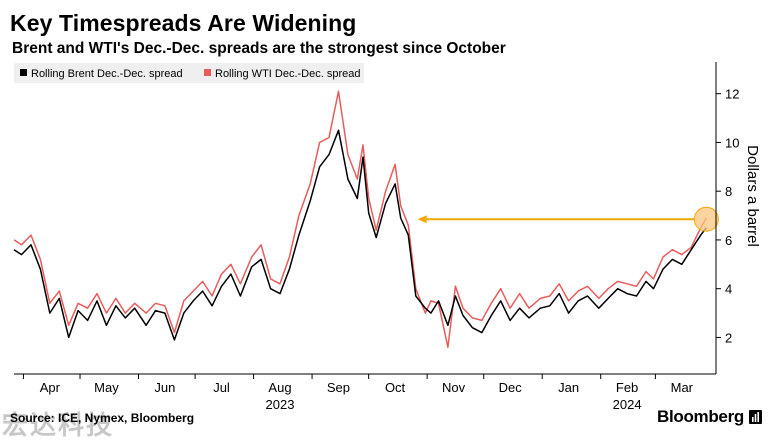  I want to click on x-year-label: 2023, so click(280, 404).